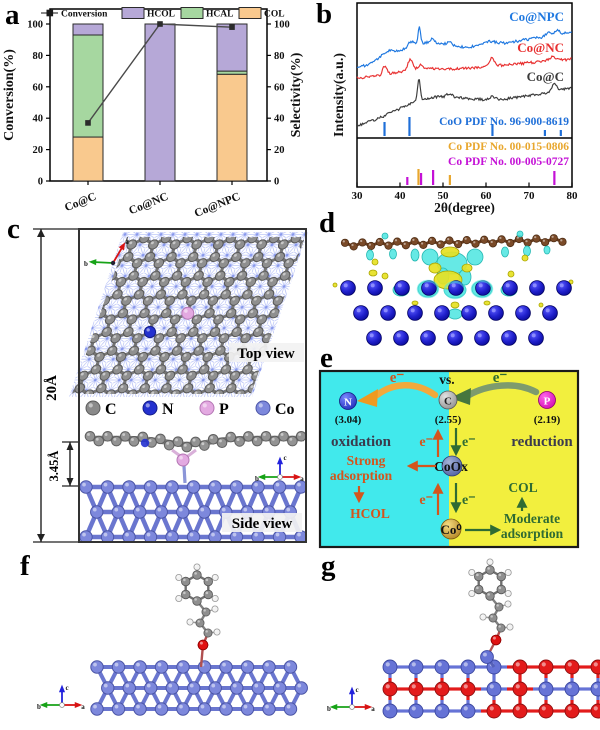  What do you see at coordinates (224, 409) in the screenshot?
I see `legend-P-label: P` at bounding box center [224, 409].